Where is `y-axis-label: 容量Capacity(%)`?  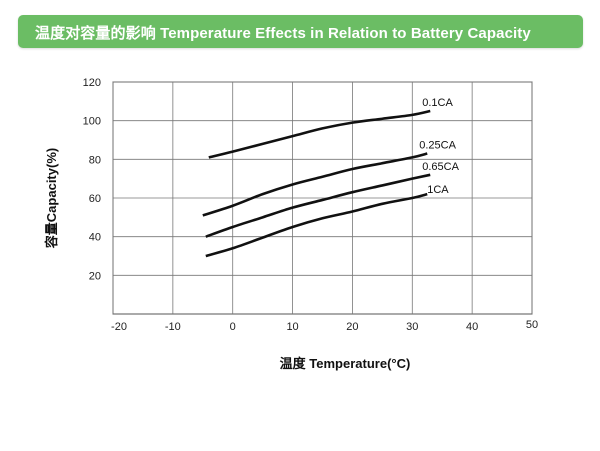 y-axis-label: 容量Capacity(%) is located at coordinates (51, 198).